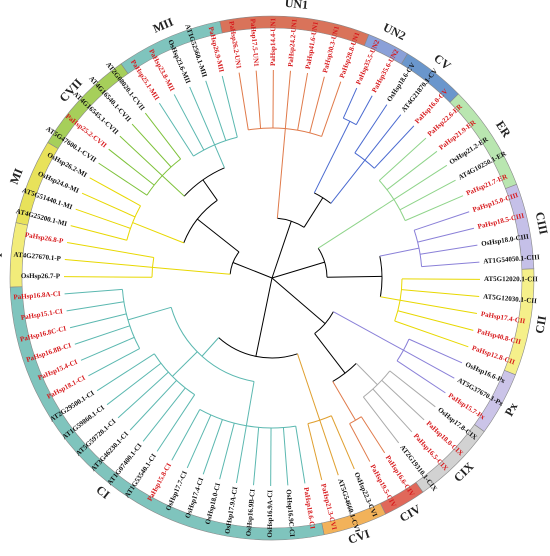 Image resolution: width=550 pixels, height=556 pixels. What do you see at coordinates (511, 409) in the screenshot?
I see `clade-label-px: Px` at bounding box center [511, 409].